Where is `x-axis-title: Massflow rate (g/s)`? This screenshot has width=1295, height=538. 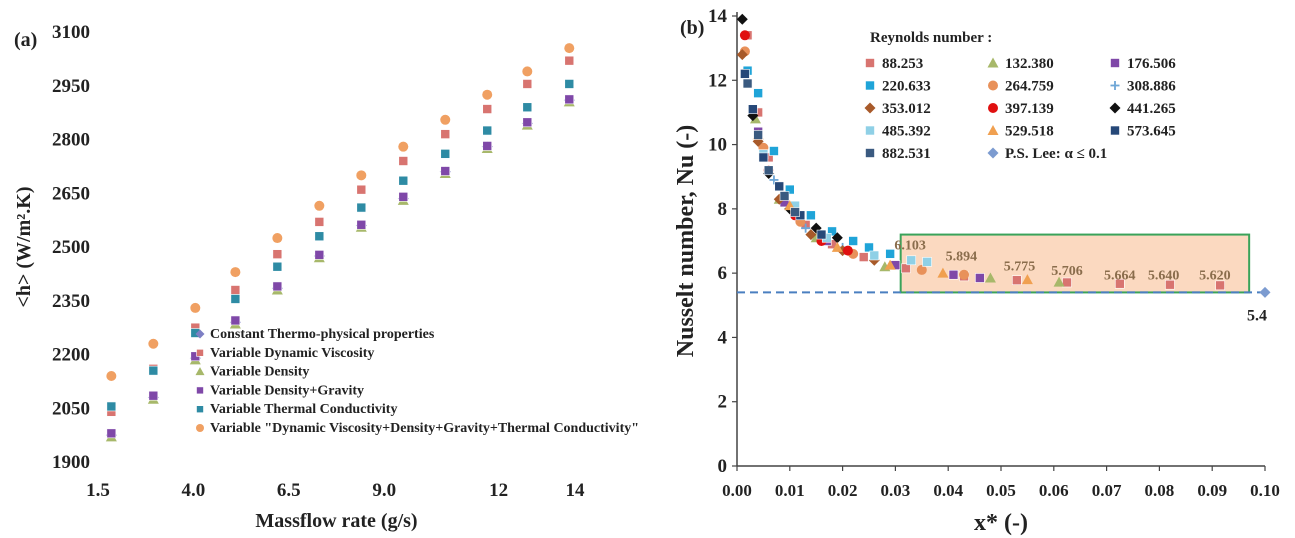
x-axis-title: Massflow rate (g/s) is located at coordinates (336, 521).